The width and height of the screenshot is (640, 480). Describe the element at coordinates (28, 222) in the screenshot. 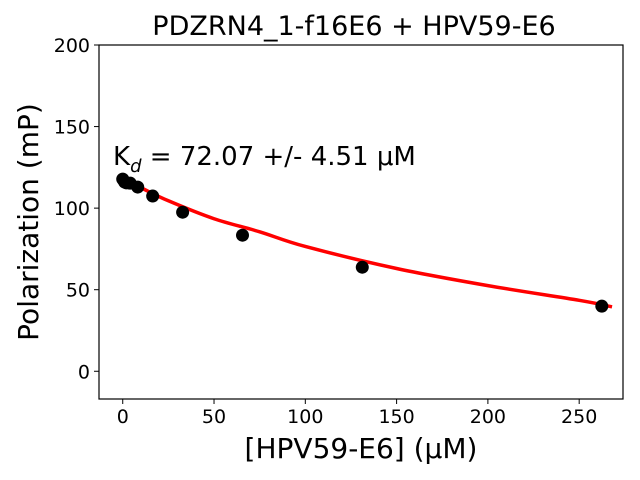

I see `y-axis-label: Polarization (mP)` at that location.